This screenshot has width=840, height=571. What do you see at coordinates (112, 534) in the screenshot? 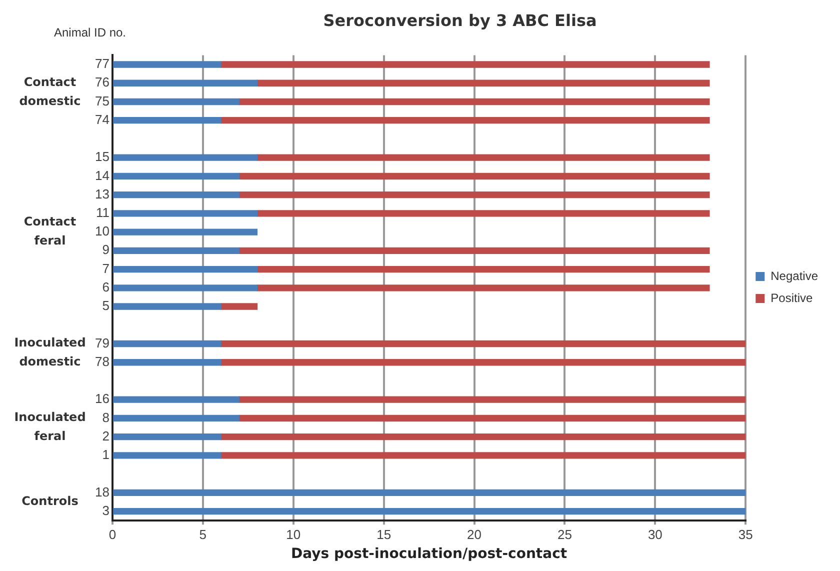
I see `x-tick-label: 0` at bounding box center [112, 534].